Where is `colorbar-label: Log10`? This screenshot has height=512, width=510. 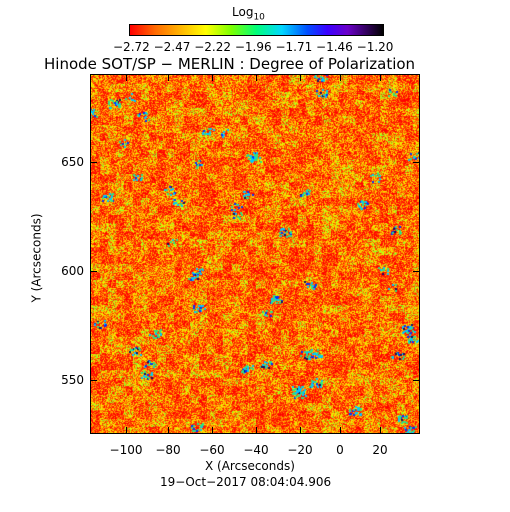
colorbar-label: Log10 is located at coordinates (248, 14).